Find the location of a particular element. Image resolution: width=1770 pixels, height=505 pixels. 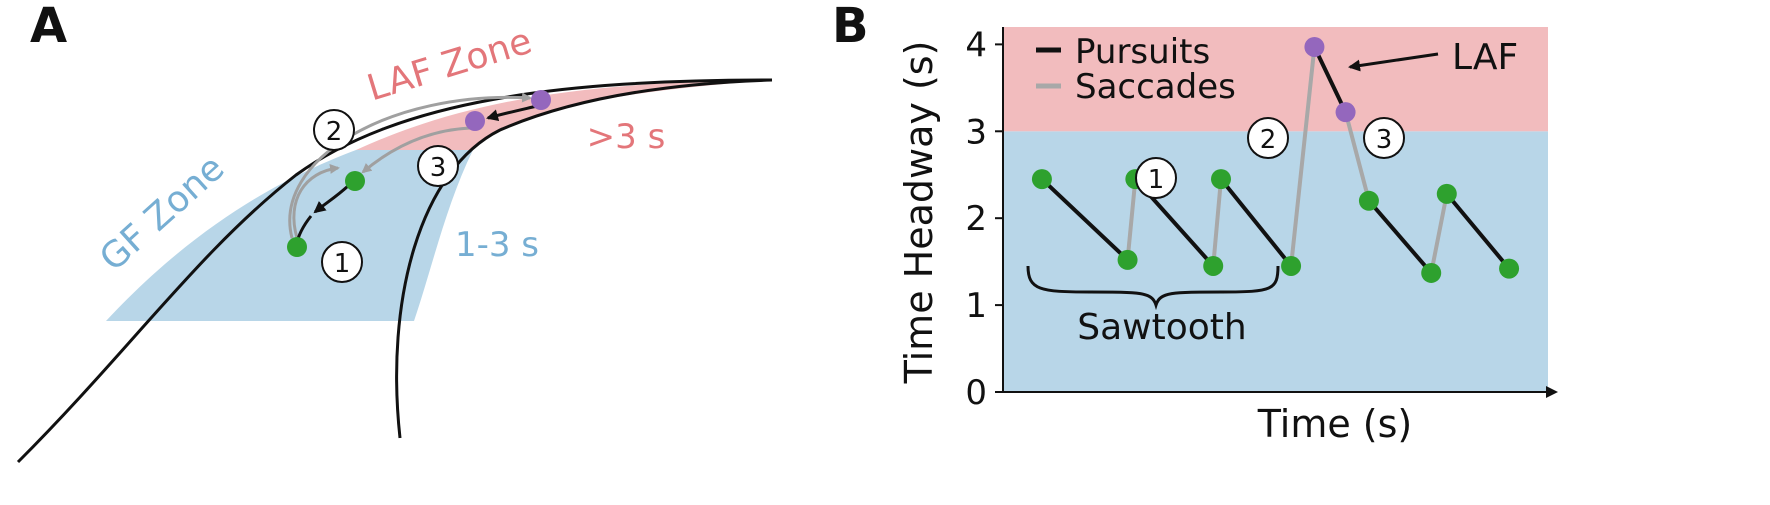

saccade-arrow-up-inner is located at coordinates (316, 201).